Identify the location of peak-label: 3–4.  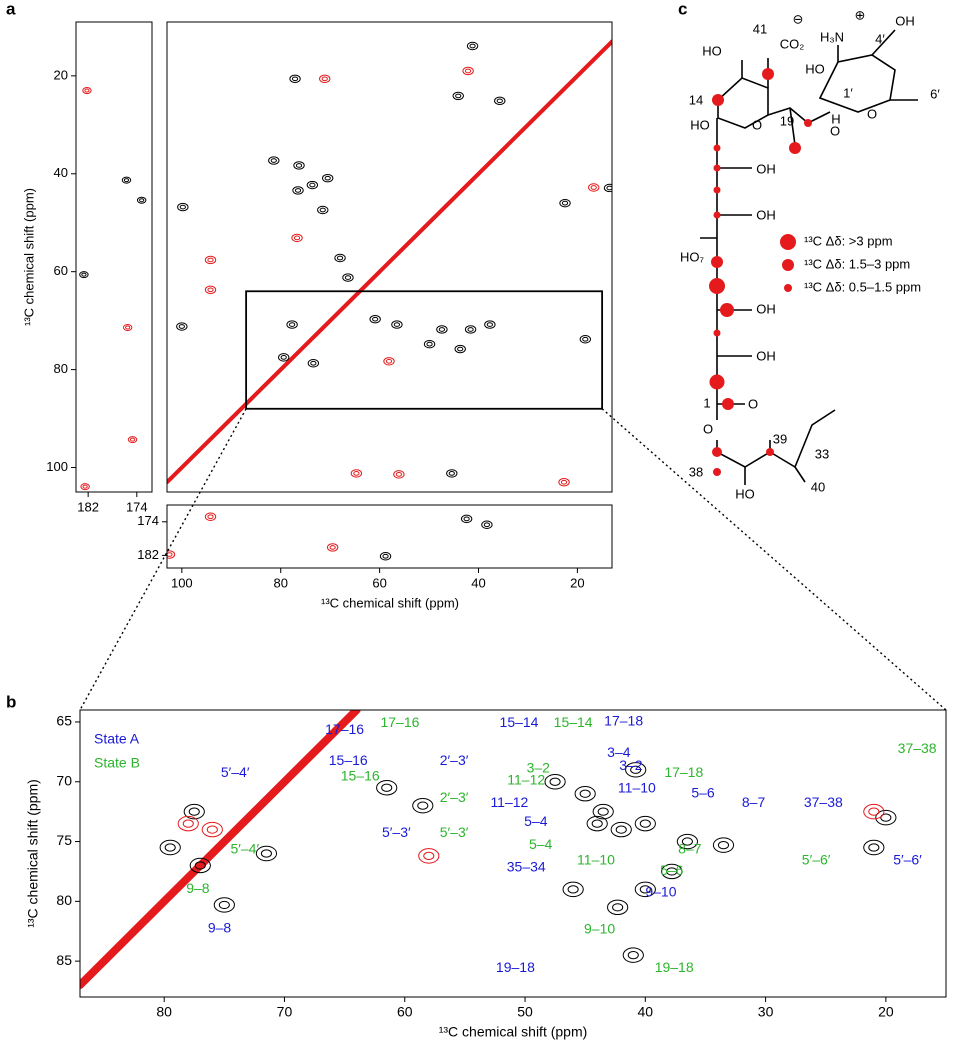
(619, 752).